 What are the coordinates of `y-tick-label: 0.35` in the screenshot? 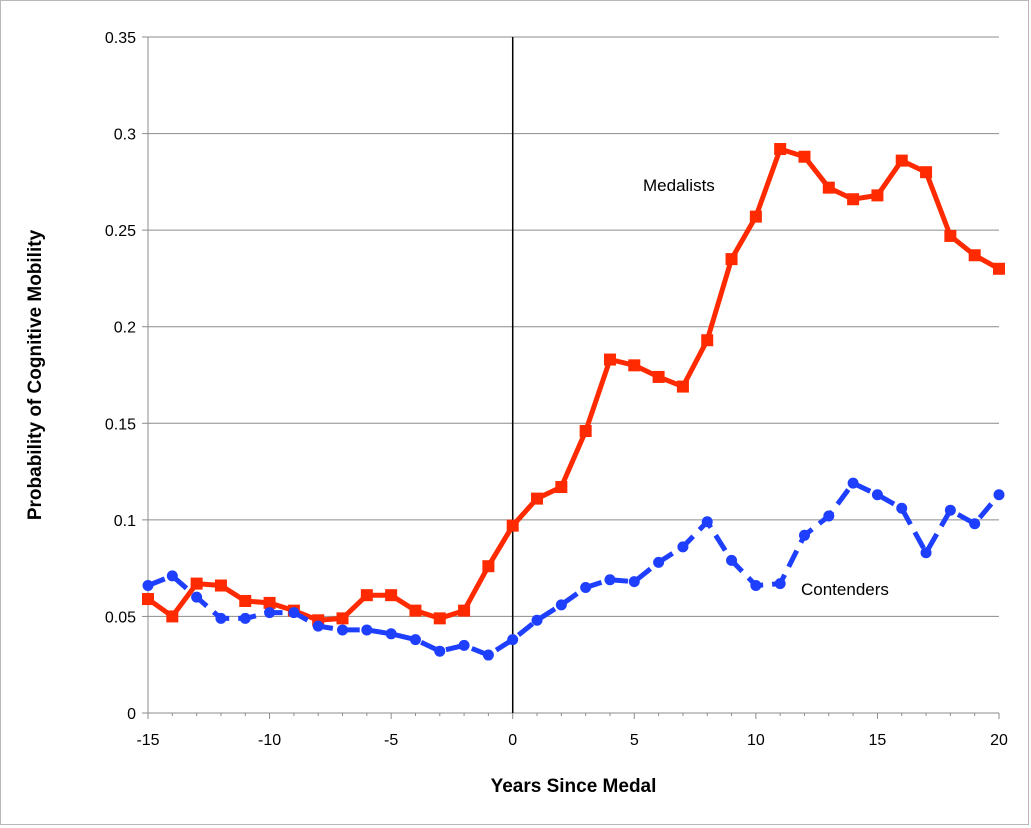 It's located at (120, 38).